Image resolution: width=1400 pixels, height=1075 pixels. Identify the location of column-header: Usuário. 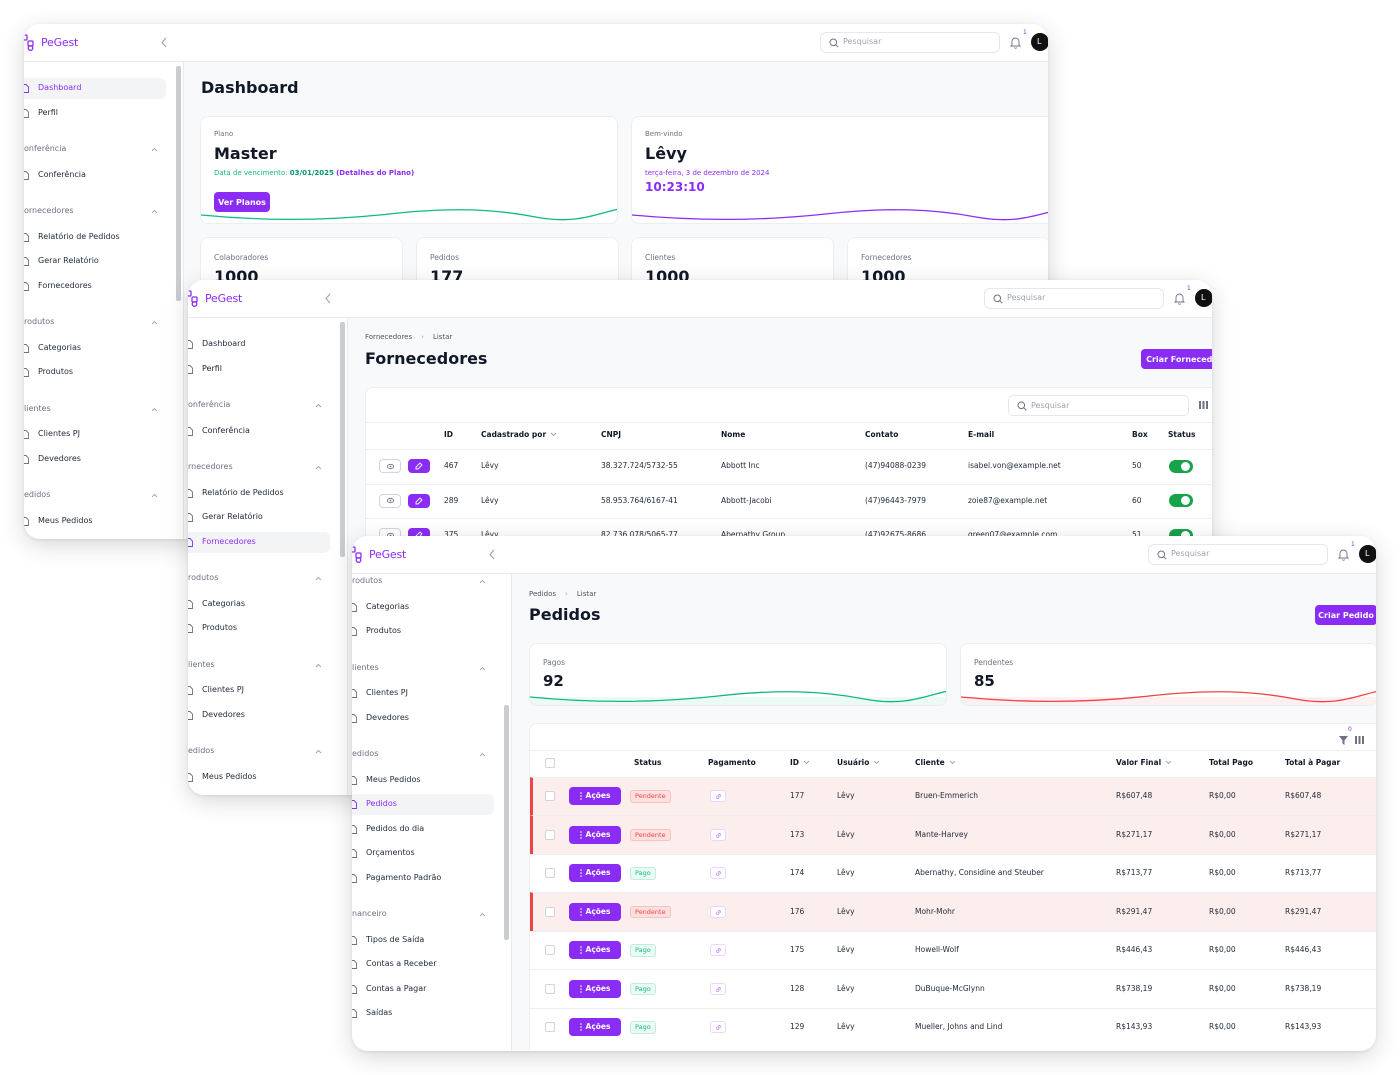
(858, 763).